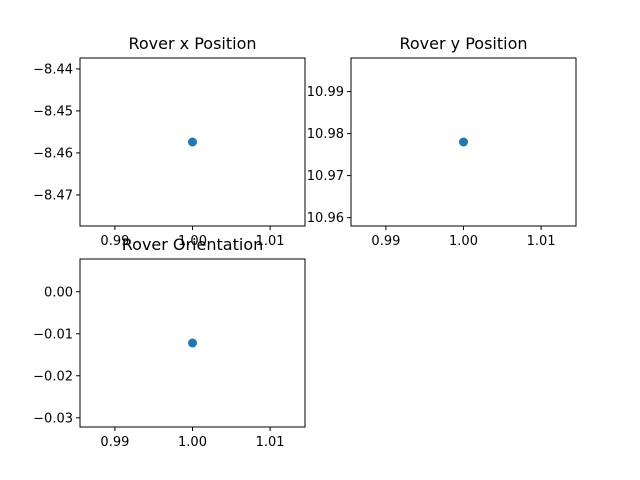  Describe the element at coordinates (53, 334) in the screenshot. I see `y-tick-label: −0.01` at that location.